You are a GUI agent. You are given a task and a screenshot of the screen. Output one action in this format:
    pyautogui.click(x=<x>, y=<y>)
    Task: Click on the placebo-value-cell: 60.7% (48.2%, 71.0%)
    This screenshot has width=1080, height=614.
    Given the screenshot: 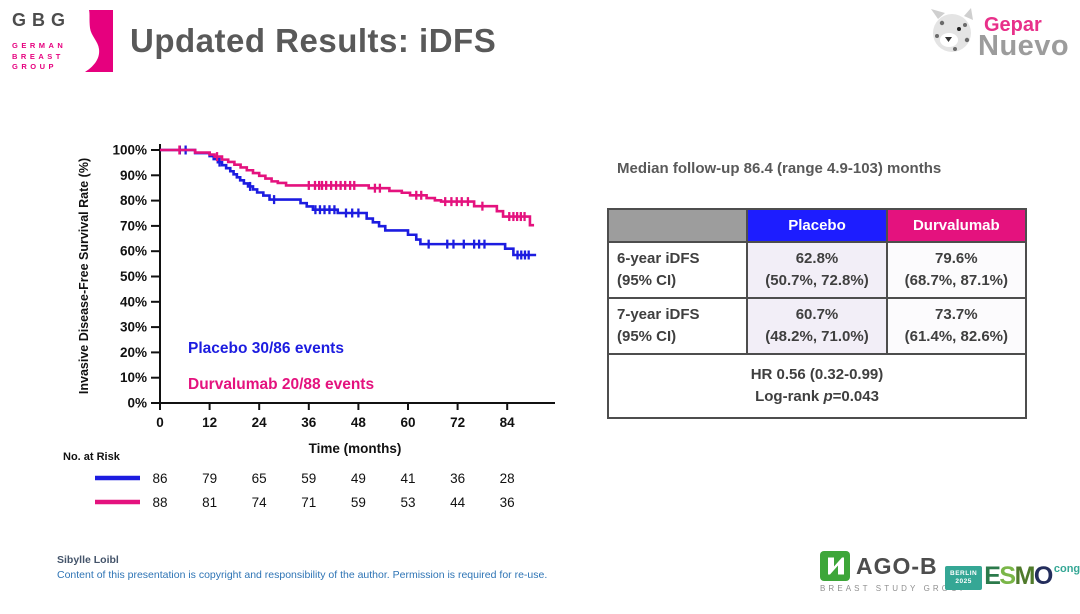 What is the action you would take?
    pyautogui.click(x=817, y=326)
    